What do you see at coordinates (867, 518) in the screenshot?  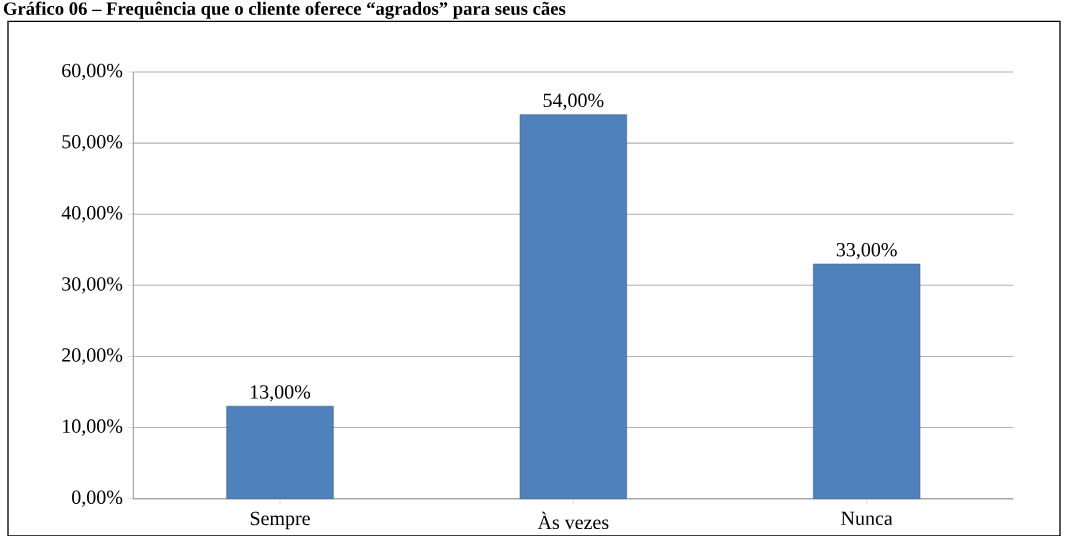 I see `x-tick-label: Nunca` at bounding box center [867, 518].